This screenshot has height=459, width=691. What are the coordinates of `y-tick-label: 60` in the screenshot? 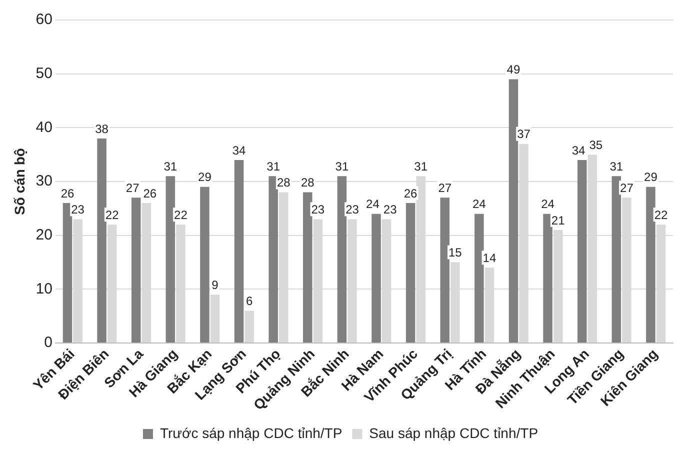 It's located at (44, 19).